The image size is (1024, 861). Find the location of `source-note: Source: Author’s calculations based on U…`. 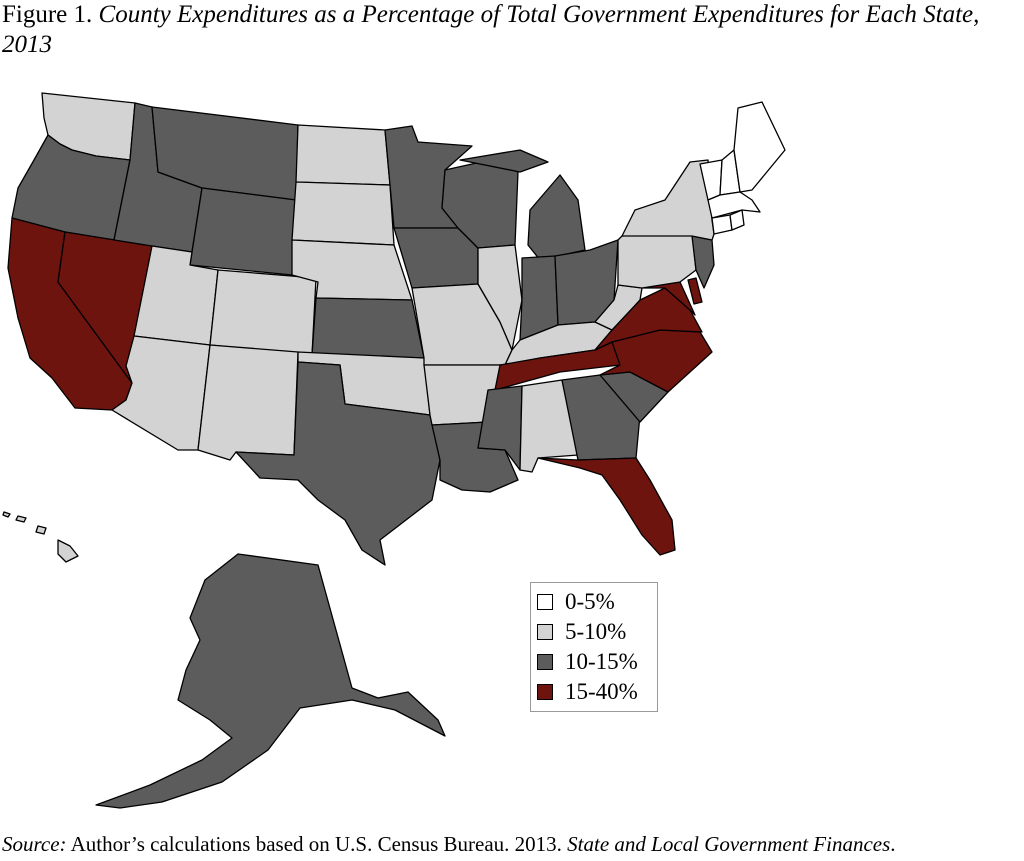

source-note: Source: Author’s calculations based on U… is located at coordinates (449, 844).